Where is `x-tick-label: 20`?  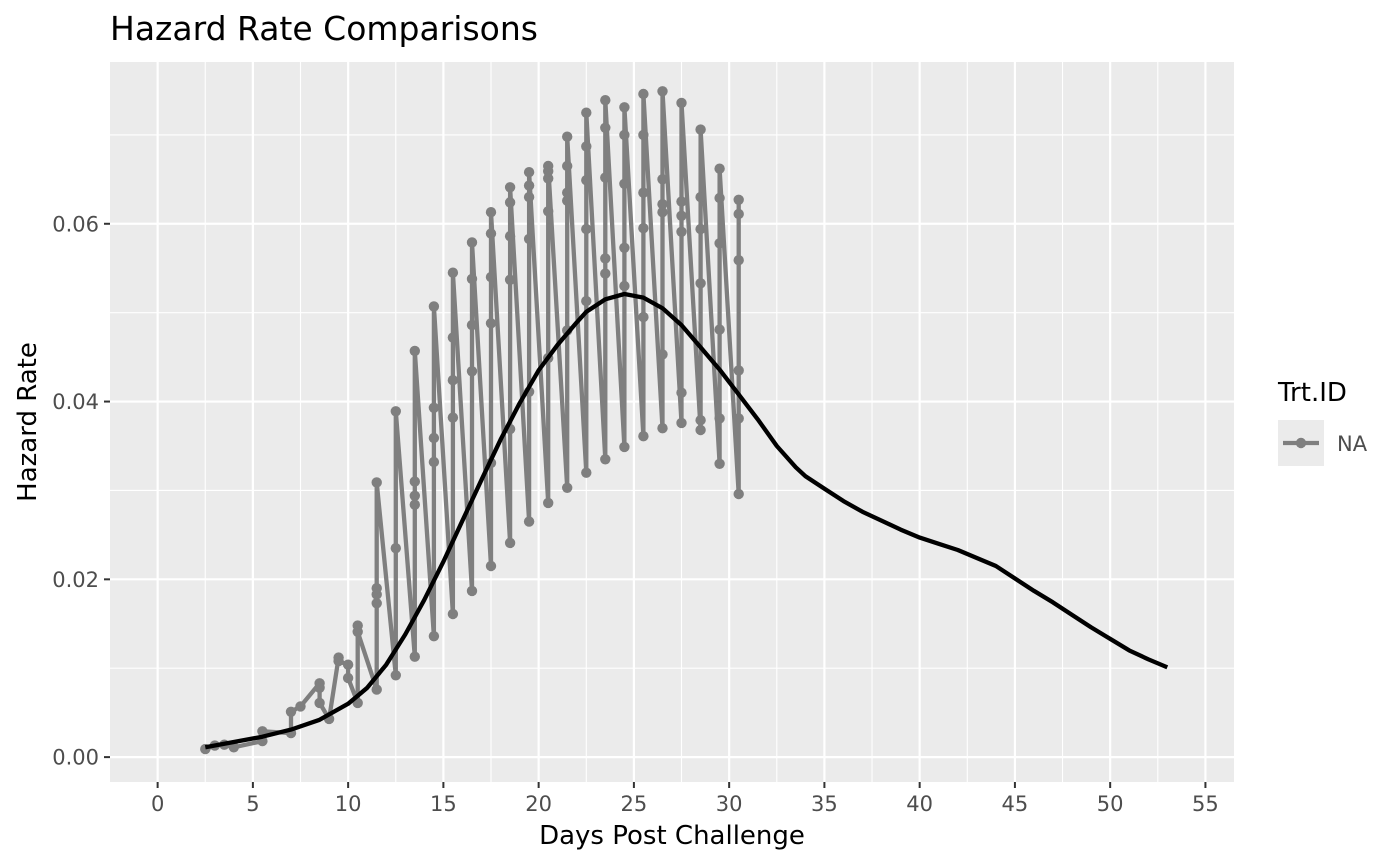
x-tick-label: 20 is located at coordinates (538, 804).